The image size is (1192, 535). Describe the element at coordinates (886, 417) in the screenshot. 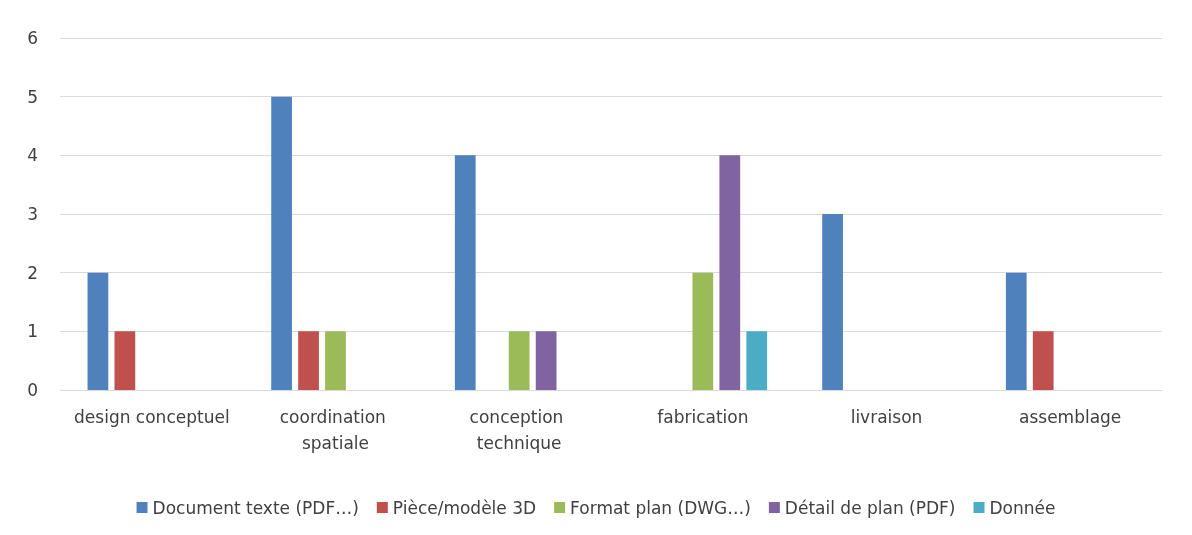

I see `x-tick-label: livraison` at that location.